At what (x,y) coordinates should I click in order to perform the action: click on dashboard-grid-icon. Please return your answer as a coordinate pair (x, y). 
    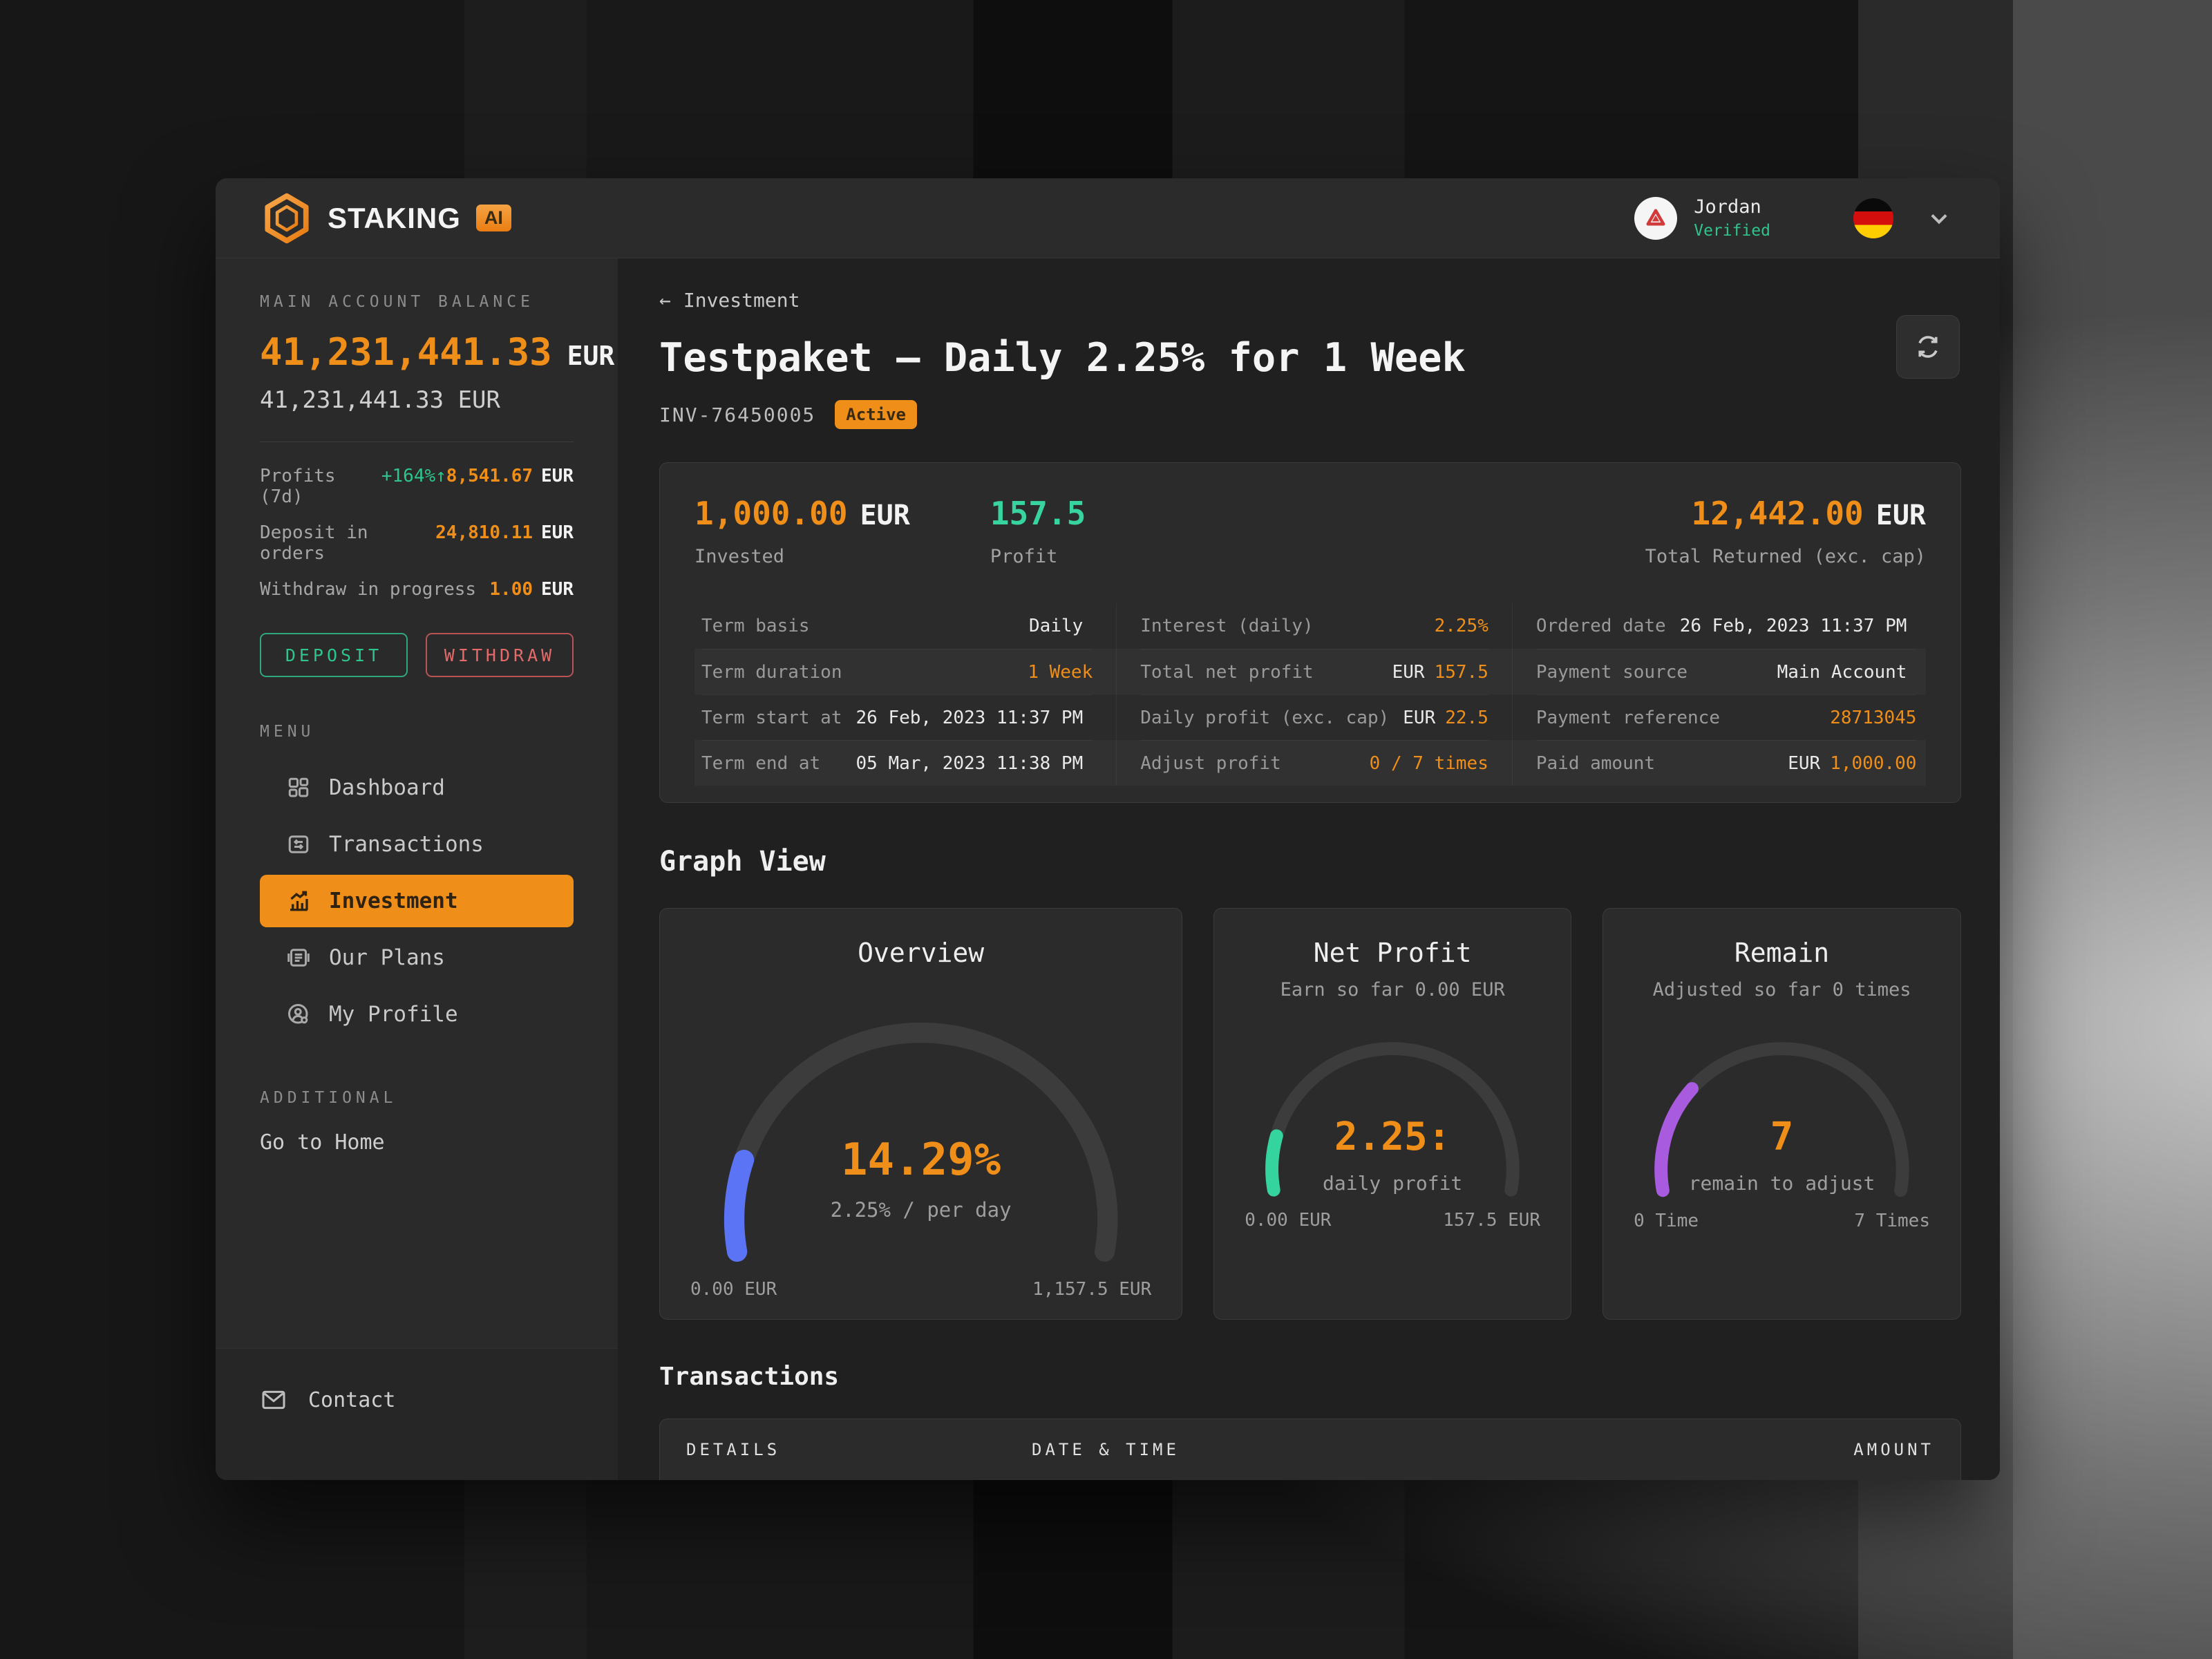
    Looking at the image, I should click on (298, 787).